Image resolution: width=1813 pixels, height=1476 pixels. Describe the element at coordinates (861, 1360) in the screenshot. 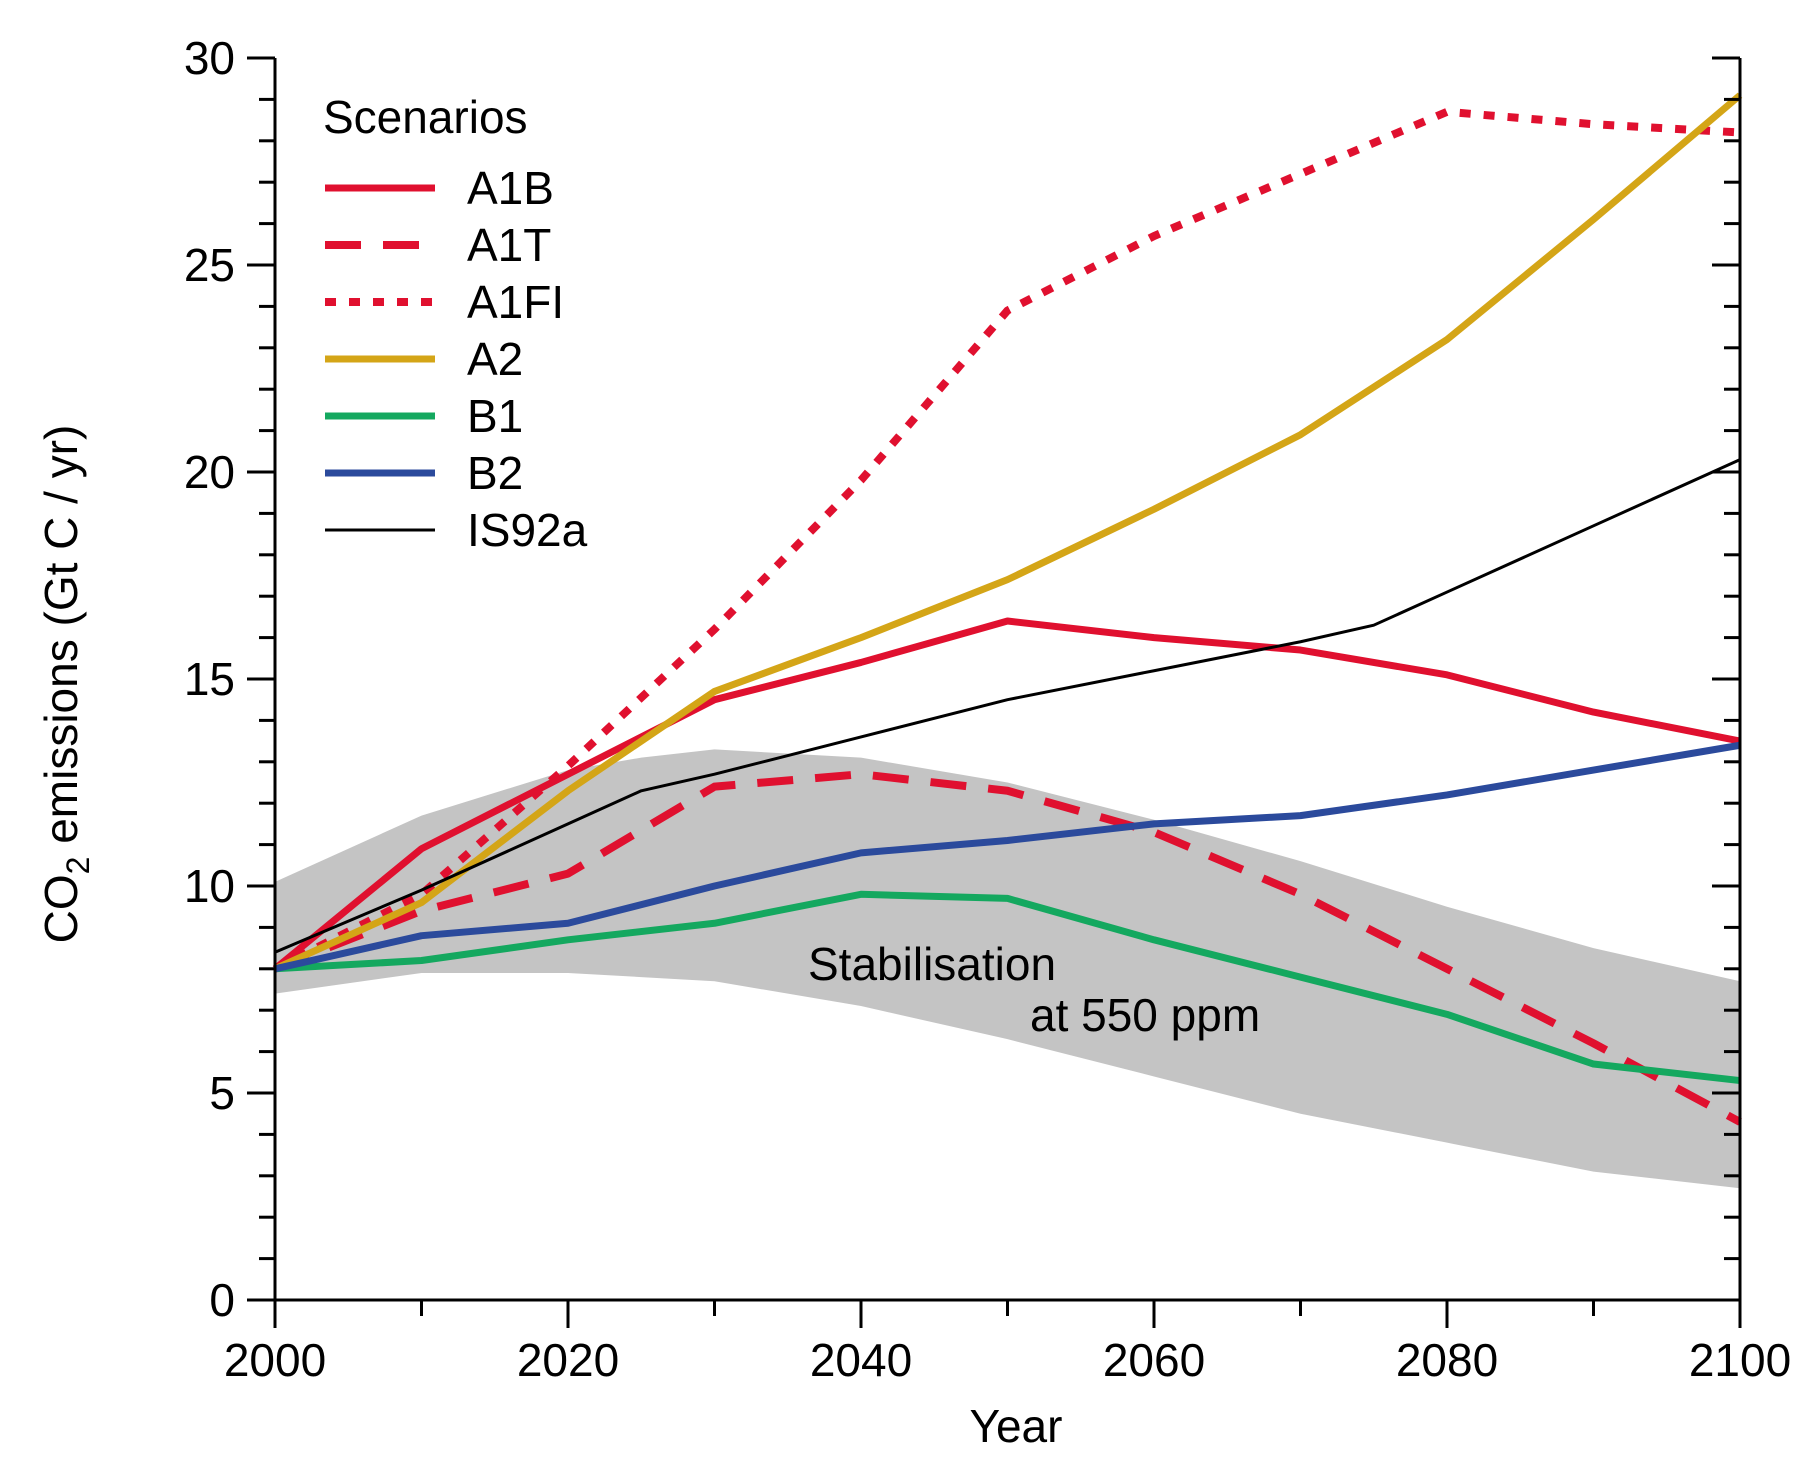

I see `x-tick-label: 2040` at that location.